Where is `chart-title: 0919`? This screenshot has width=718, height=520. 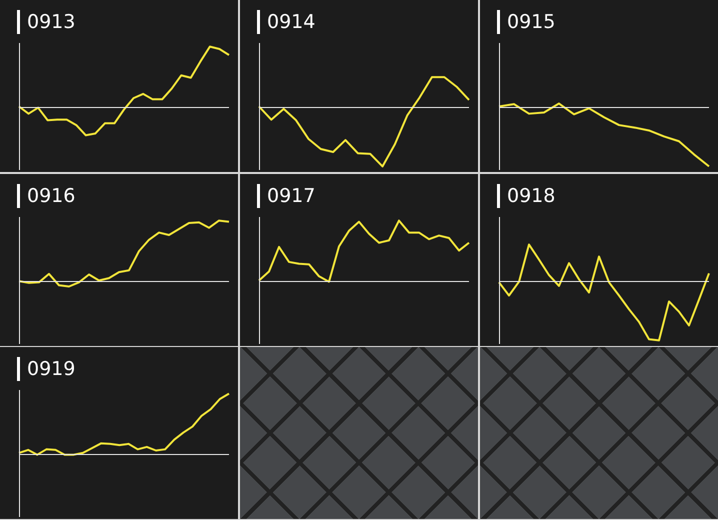
chart-title: 0919 is located at coordinates (46, 369).